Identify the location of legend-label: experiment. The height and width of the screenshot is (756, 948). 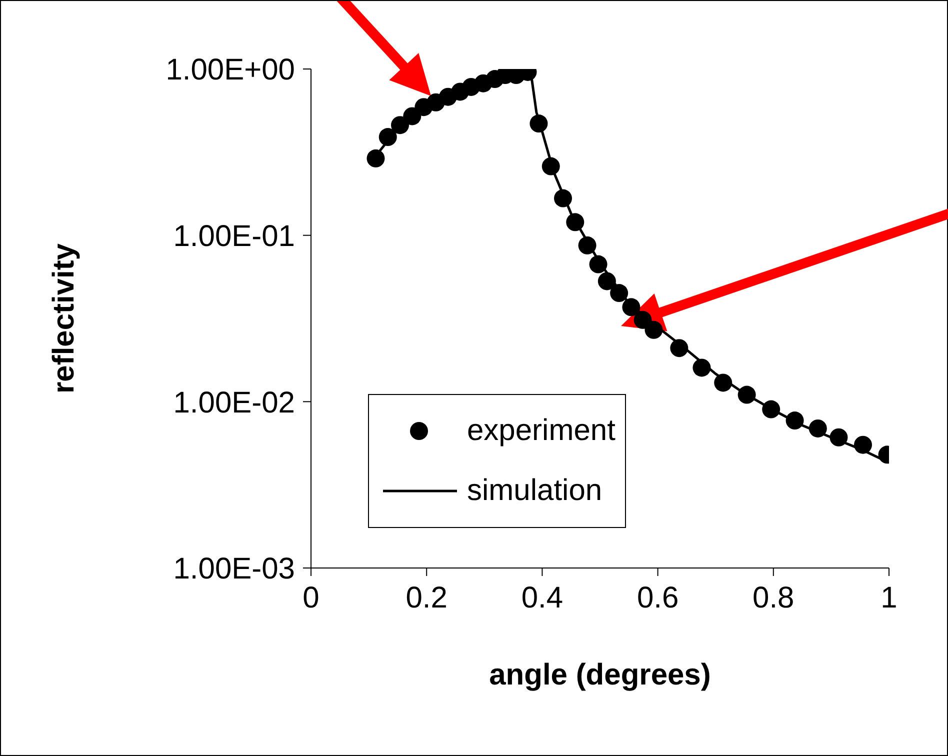
(541, 431).